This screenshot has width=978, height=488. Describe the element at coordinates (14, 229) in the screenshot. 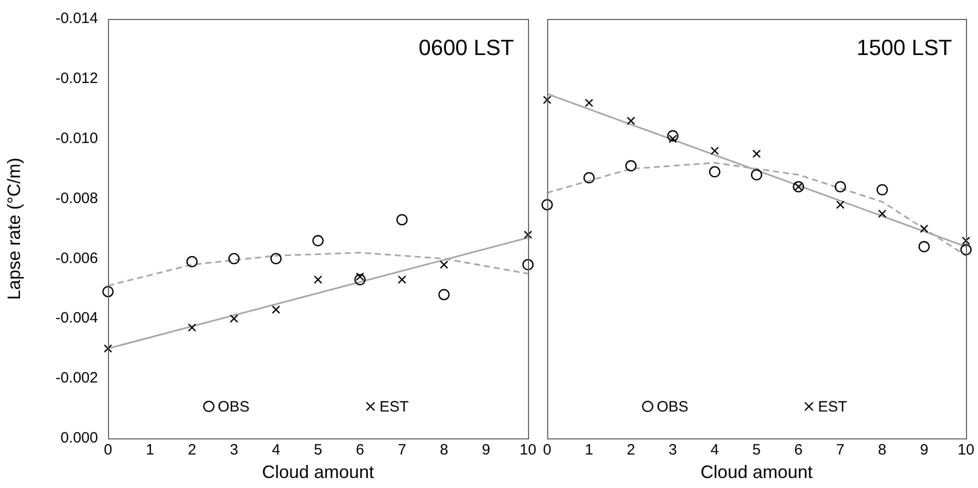

I see `y-axis-title: Lapse rate (°C/m)` at that location.